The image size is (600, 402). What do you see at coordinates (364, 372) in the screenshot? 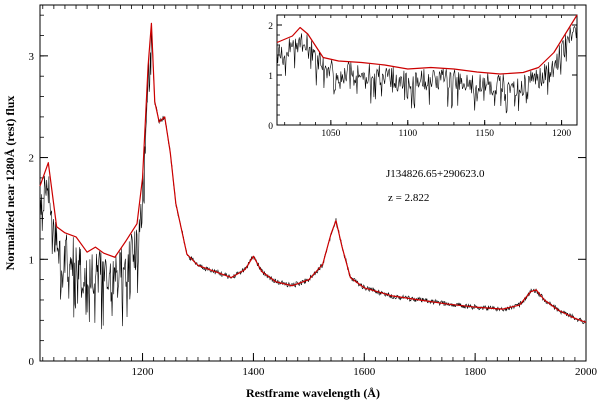
I see `x-tick-label: 1600` at bounding box center [364, 372].